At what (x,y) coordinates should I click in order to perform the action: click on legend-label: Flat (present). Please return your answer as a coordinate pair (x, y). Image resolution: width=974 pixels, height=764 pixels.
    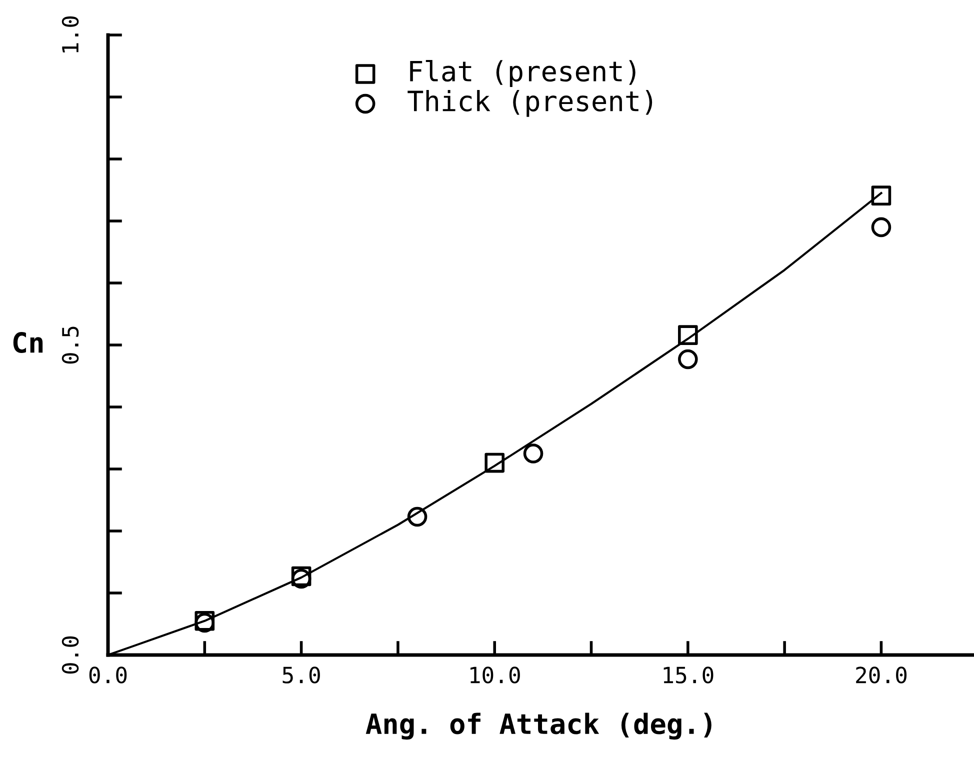
    Looking at the image, I should click on (523, 74).